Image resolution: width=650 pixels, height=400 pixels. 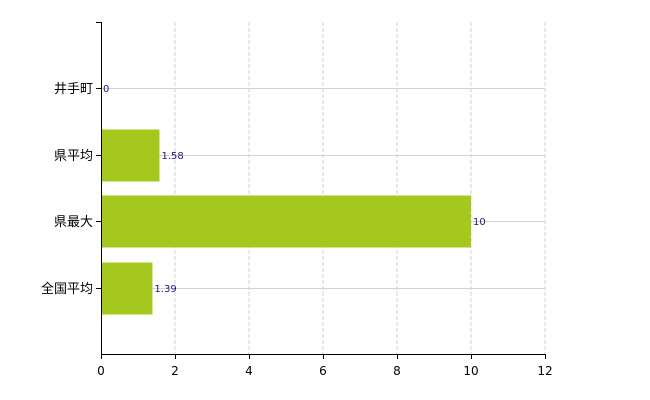 What do you see at coordinates (67, 289) in the screenshot?
I see `category-label: 全国平均` at bounding box center [67, 289].